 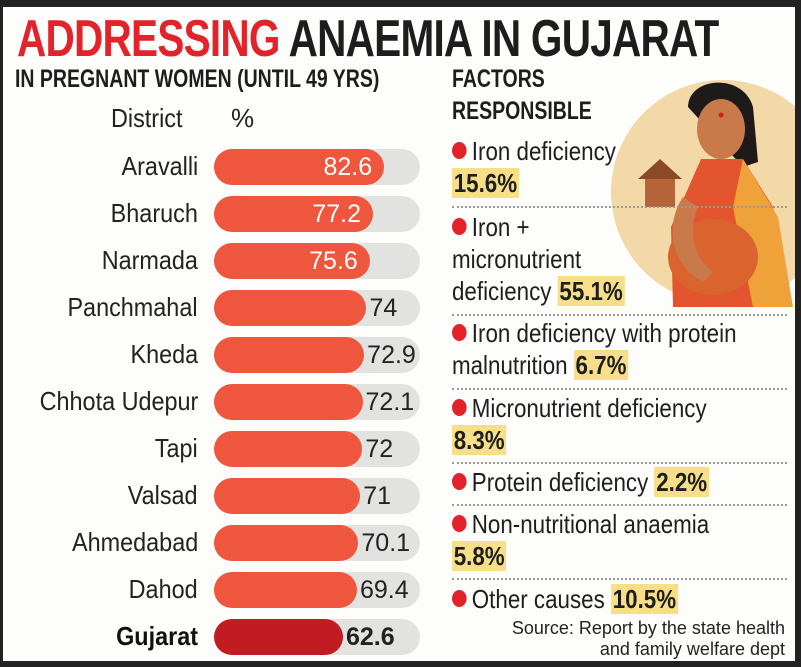 I want to click on bar-row: Chhota Udepur 72.1, so click(x=223, y=402).